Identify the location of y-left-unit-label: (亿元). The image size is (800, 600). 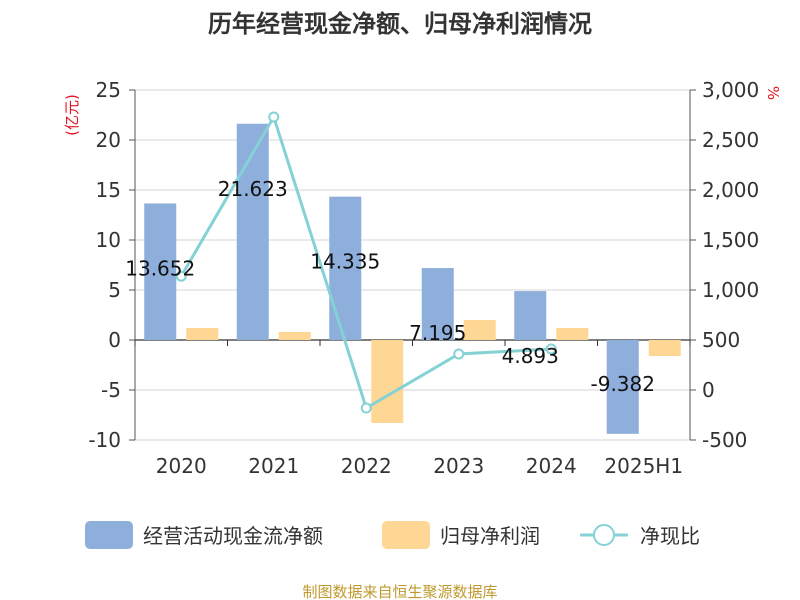
(72, 115).